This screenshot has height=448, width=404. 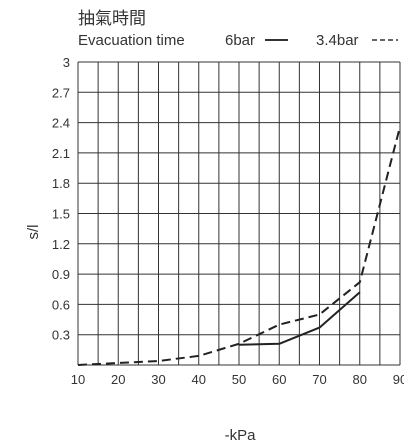 I want to click on y-tick-label: 1.5, so click(x=61, y=214).